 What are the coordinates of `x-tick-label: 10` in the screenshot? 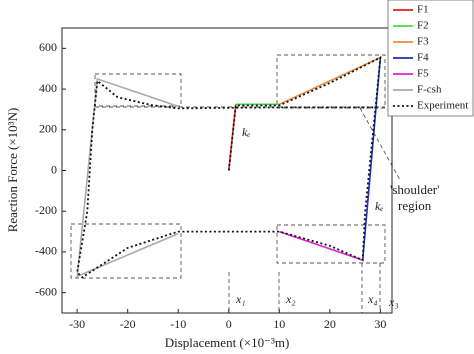 It's located at (279, 324).